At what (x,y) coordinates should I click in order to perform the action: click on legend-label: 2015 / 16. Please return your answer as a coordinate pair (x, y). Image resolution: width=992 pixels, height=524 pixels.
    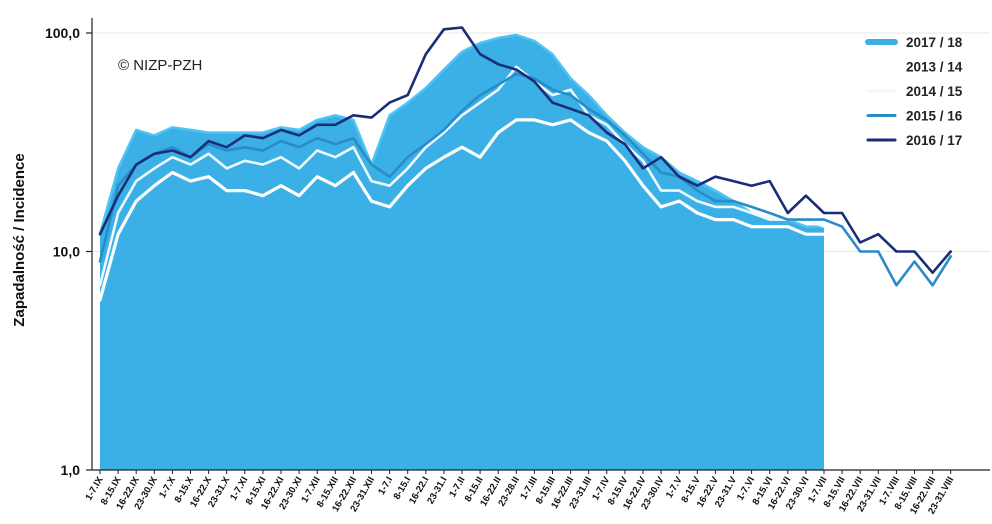
    Looking at the image, I should click on (934, 116).